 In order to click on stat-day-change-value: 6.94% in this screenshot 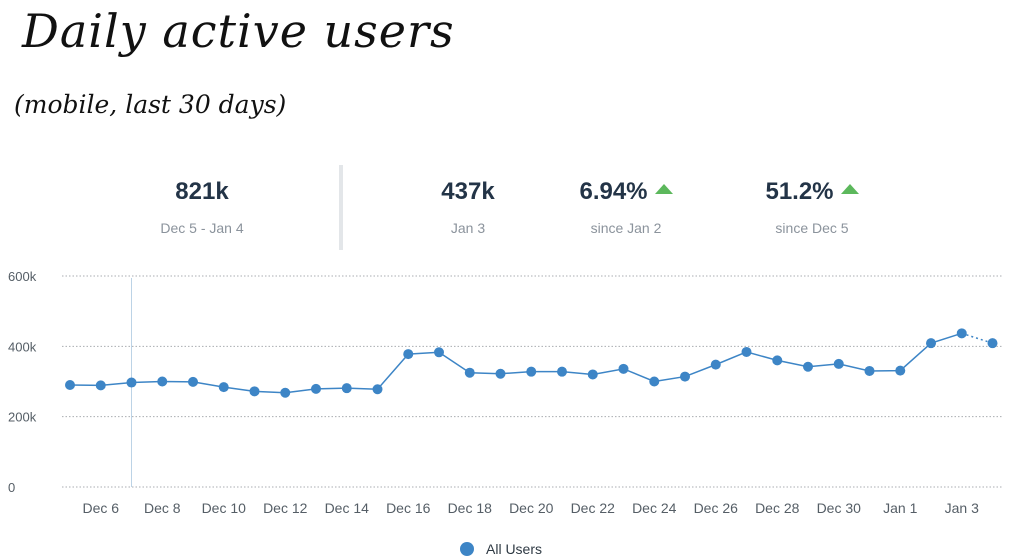, I will do `click(613, 191)`.